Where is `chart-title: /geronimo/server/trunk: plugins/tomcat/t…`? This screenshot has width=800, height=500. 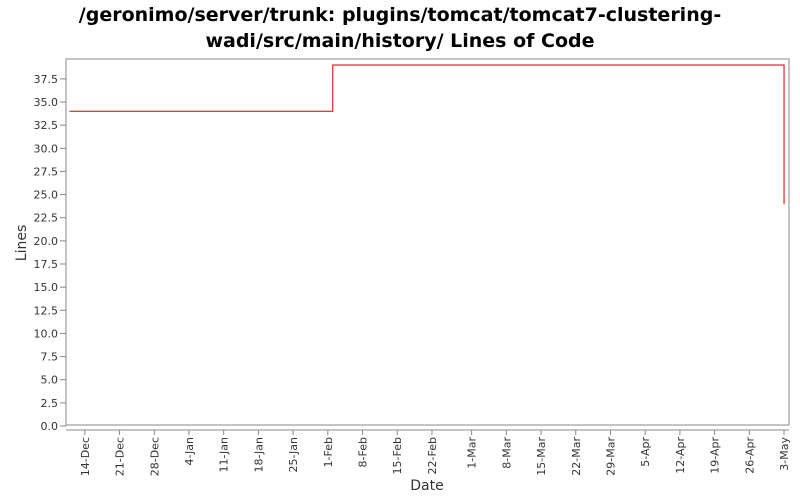
chart-title: /geronimo/server/trunk: plugins/tomcat/t… is located at coordinates (400, 28).